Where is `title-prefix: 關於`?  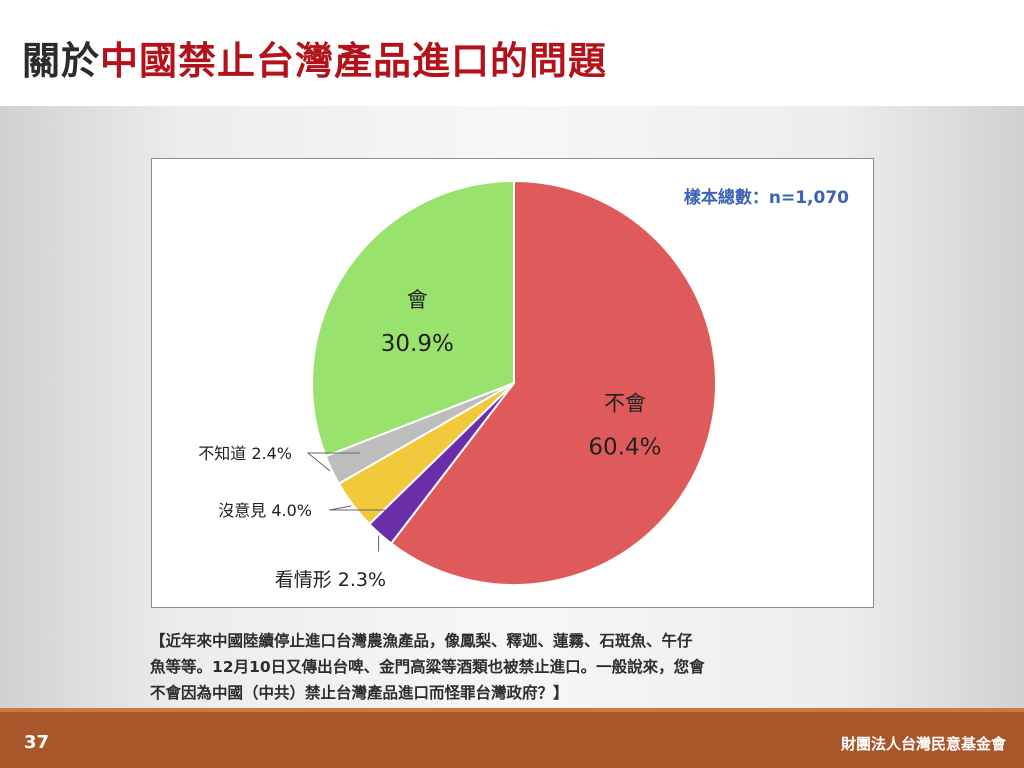 title-prefix: 關於 is located at coordinates (61, 61).